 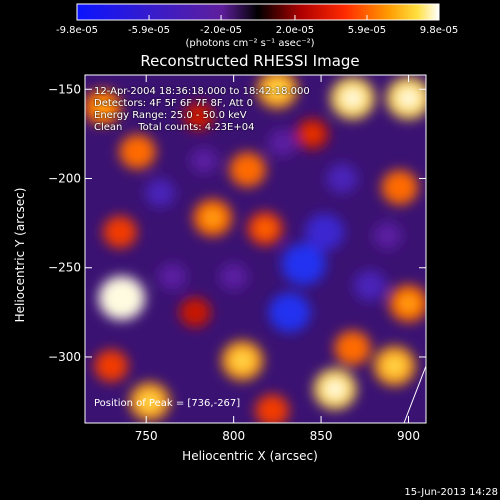 I want to click on colorbar-tick-label: -2.0e-05, so click(x=221, y=30).